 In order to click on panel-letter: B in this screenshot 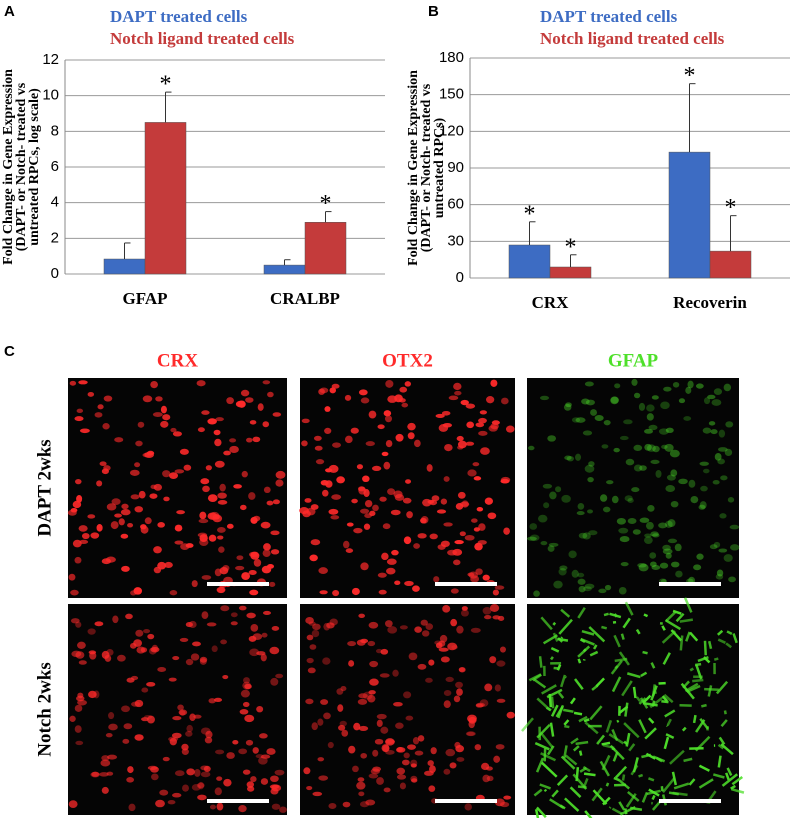, I will do `click(433, 11)`.